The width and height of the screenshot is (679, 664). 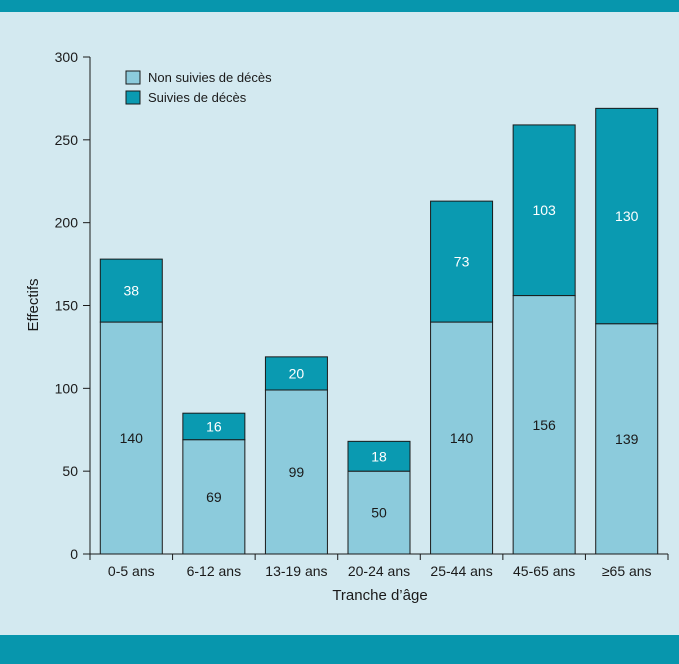 I want to click on y-tick-label: 200, so click(x=67, y=223).